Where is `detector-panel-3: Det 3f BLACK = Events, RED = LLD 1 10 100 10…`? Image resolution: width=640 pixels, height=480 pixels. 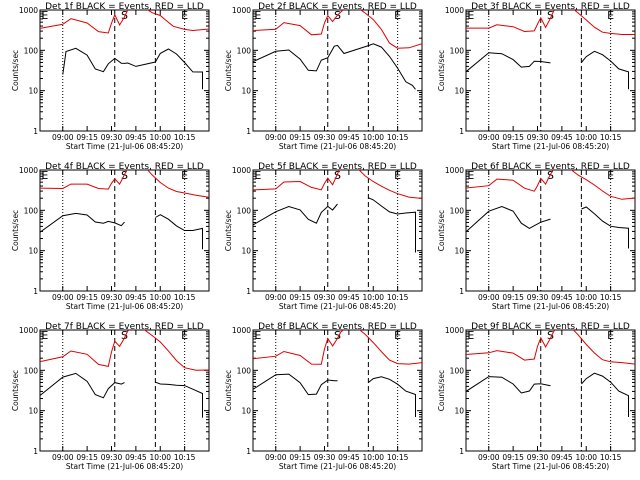
detector-panel-3: Det 3f BLACK = Events, RED = LLD 1 10 100 10… is located at coordinates (536, 76).